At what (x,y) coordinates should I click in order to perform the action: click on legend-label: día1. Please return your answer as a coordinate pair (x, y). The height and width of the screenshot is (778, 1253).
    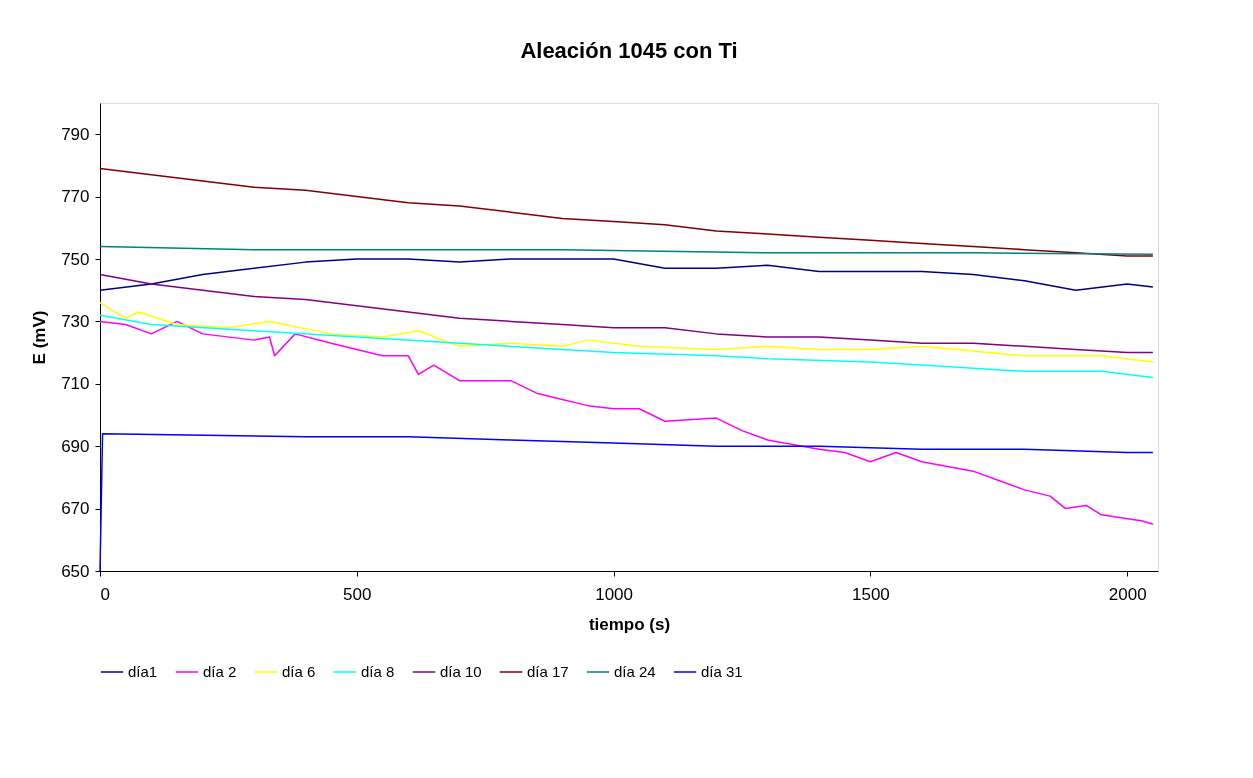
    Looking at the image, I should click on (143, 671).